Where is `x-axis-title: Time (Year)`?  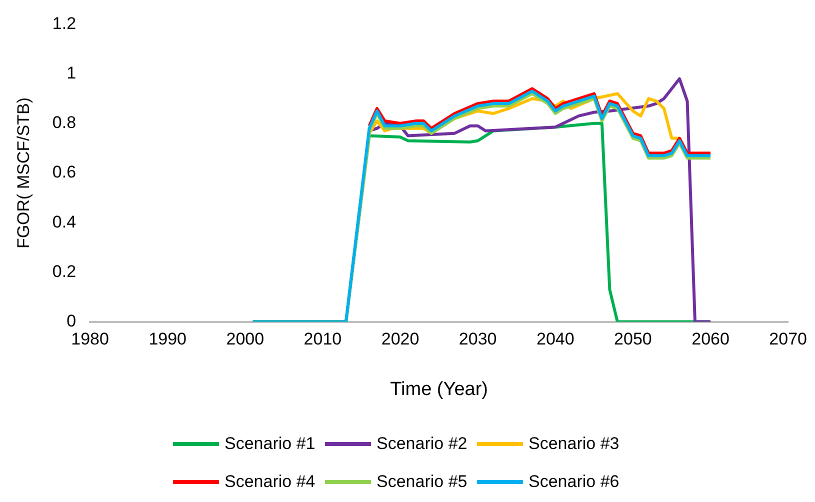 x-axis-title: Time (Year) is located at coordinates (439, 389).